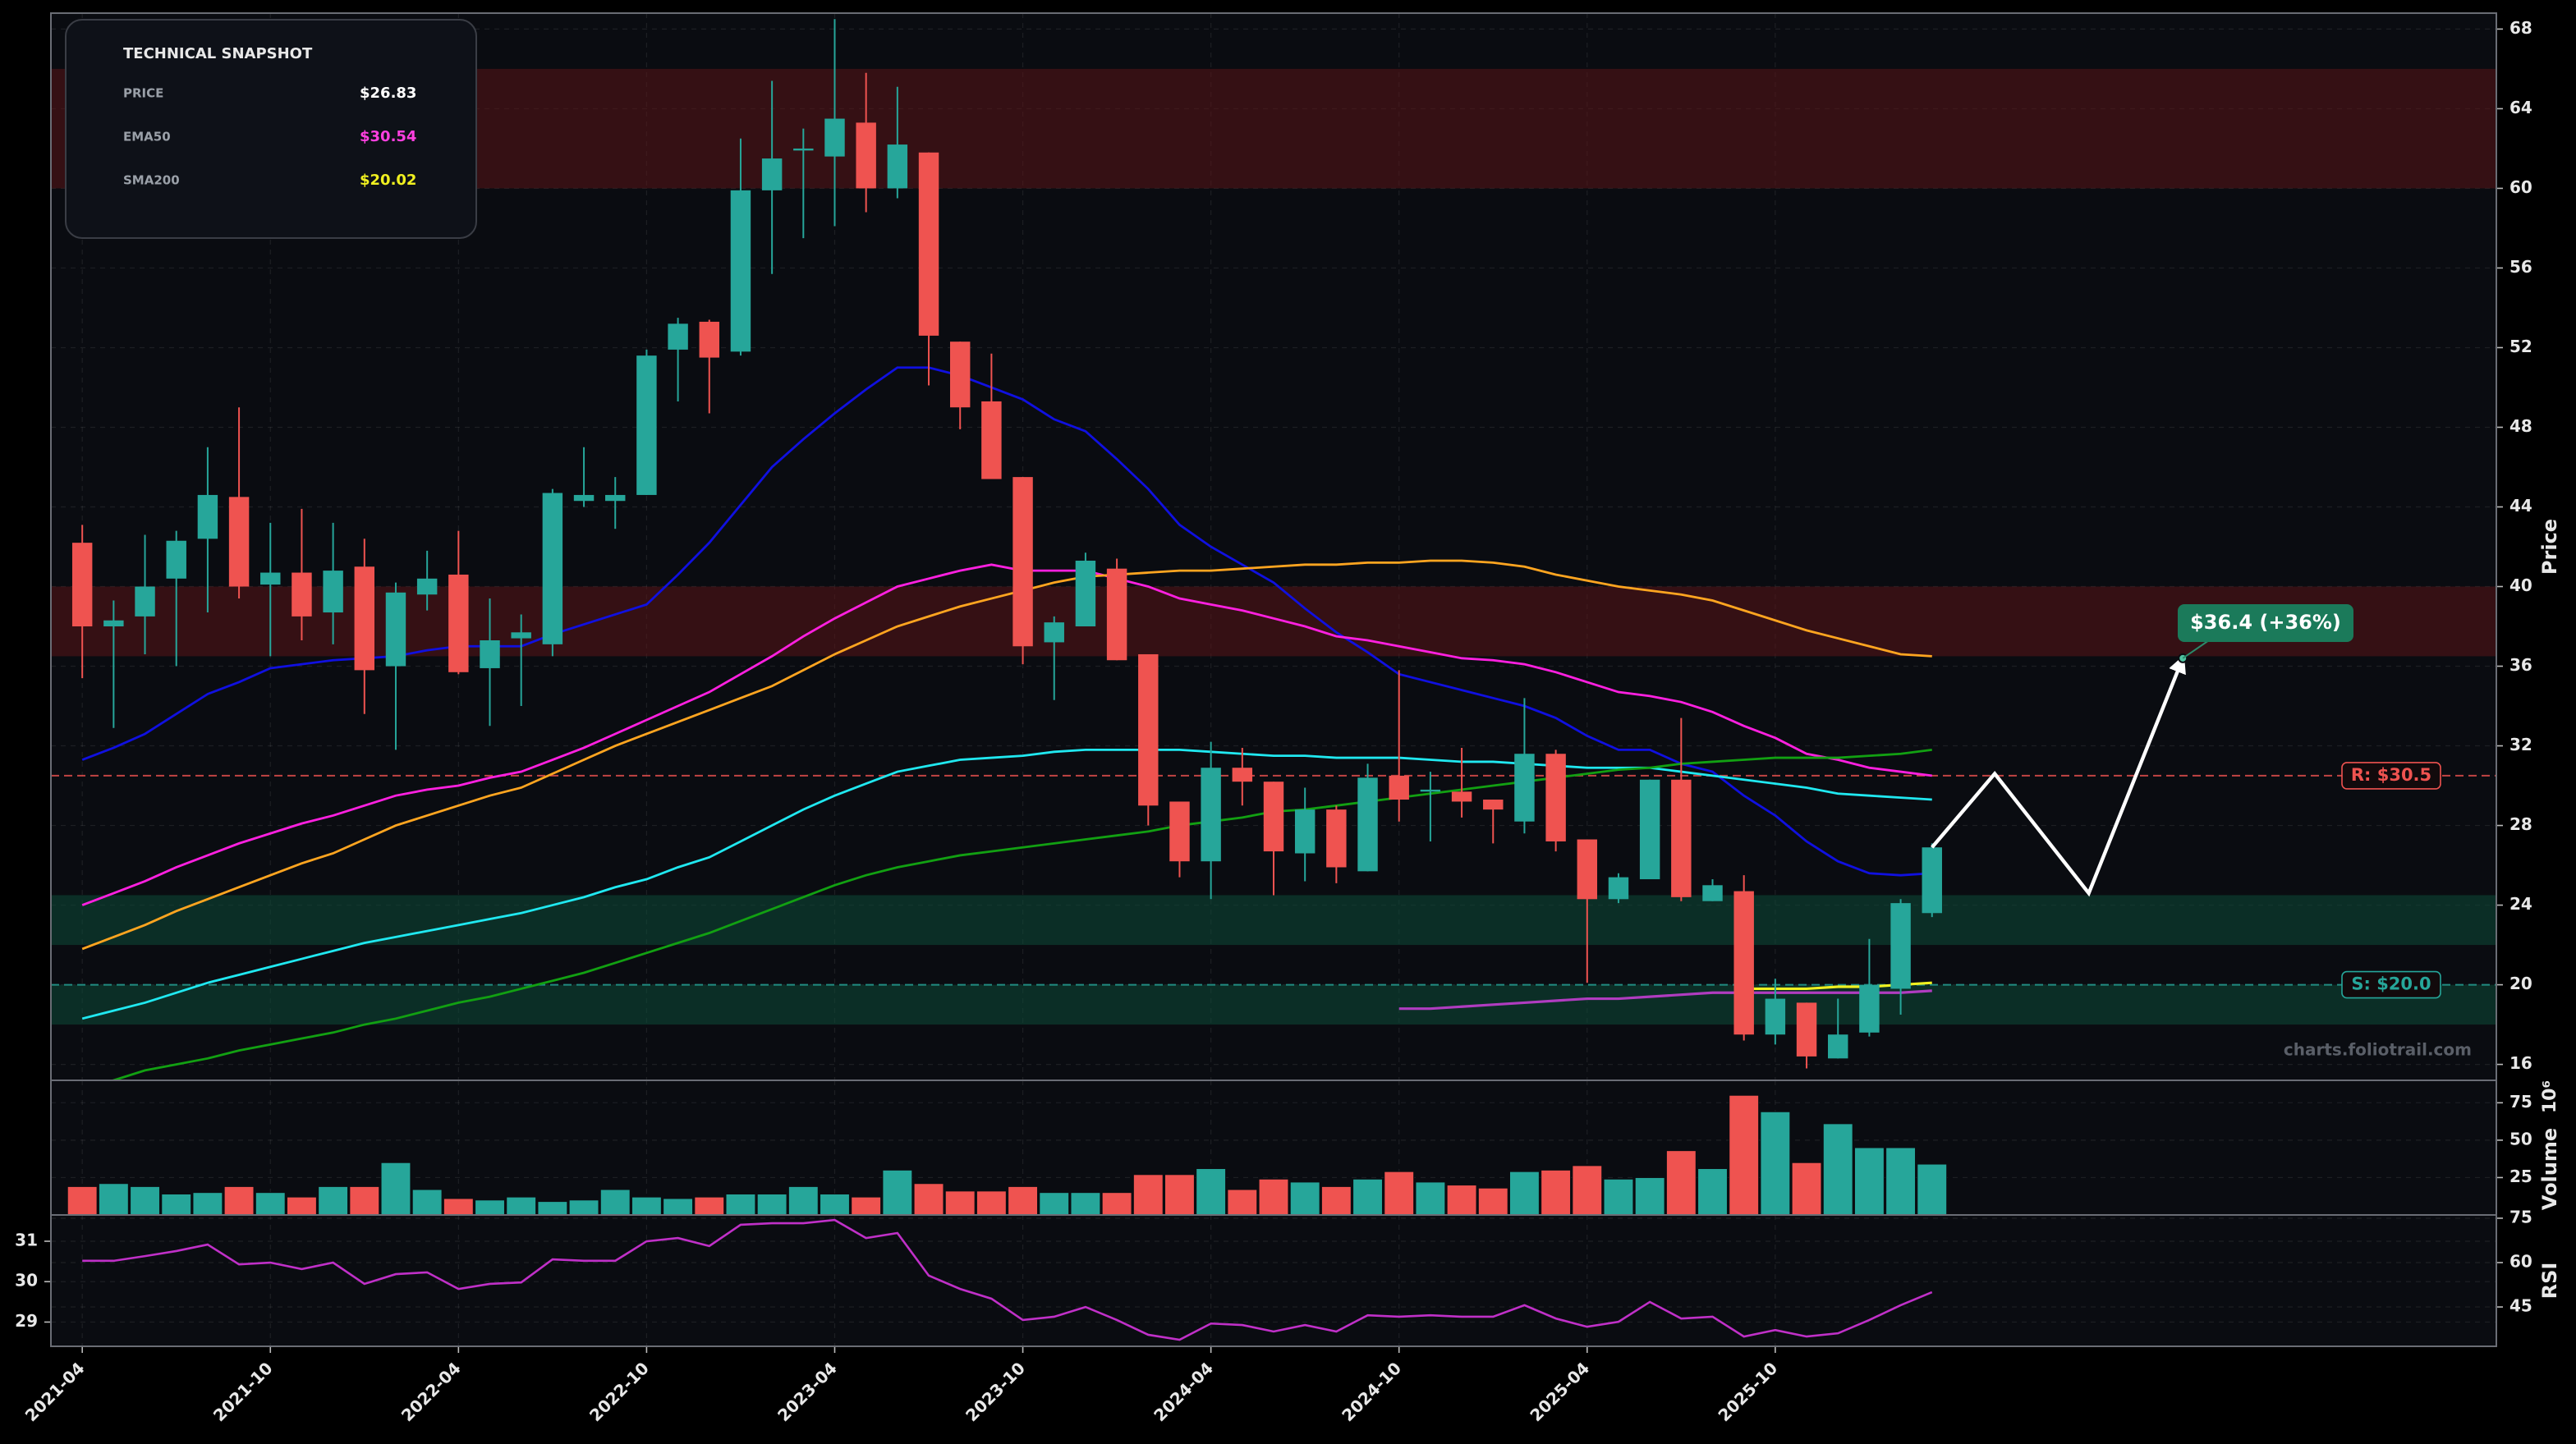  What do you see at coordinates (26, 1280) in the screenshot?
I see `y-tick-label: 30` at bounding box center [26, 1280].